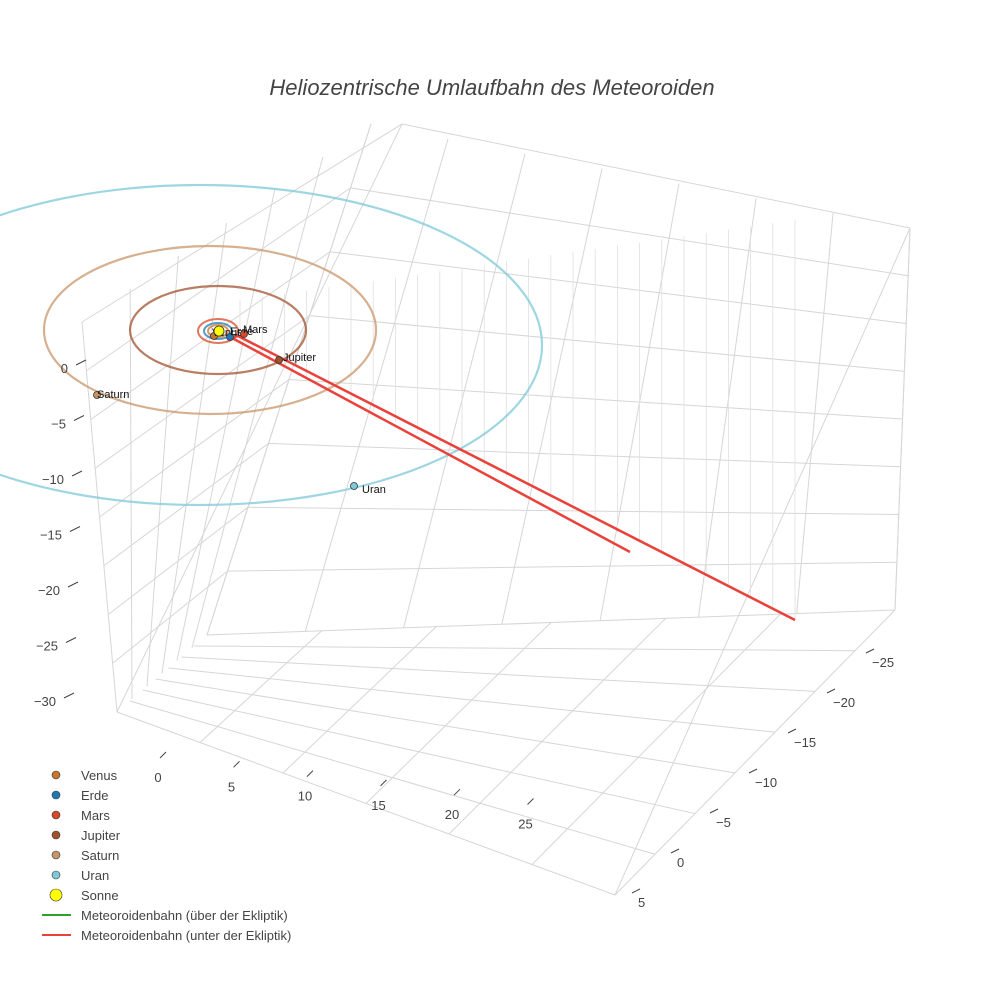 The height and width of the screenshot is (984, 984). I want to click on x-tick-label: 5, so click(231, 786).